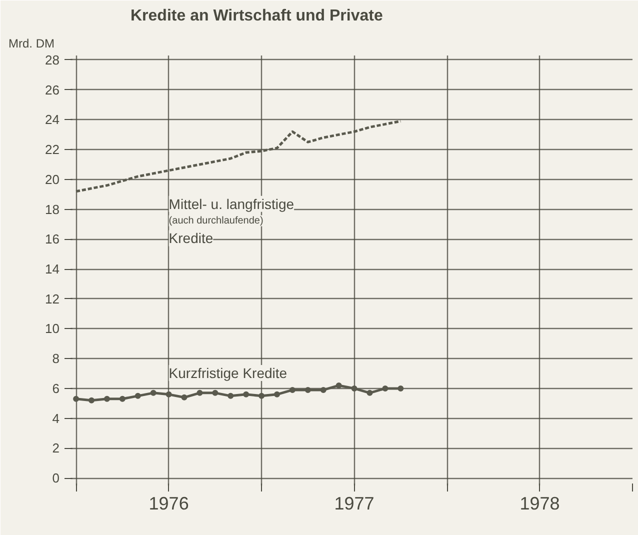 The height and width of the screenshot is (535, 638). I want to click on y-tick-label: 20, so click(52, 179).